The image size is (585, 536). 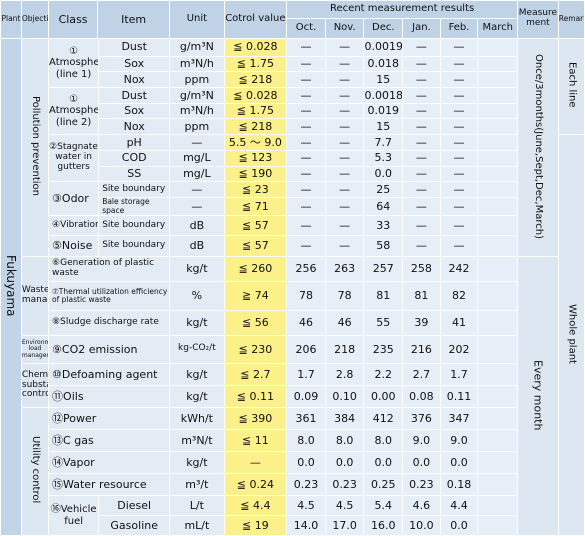 I want to click on control-value: ≦ 190, so click(x=255, y=174).